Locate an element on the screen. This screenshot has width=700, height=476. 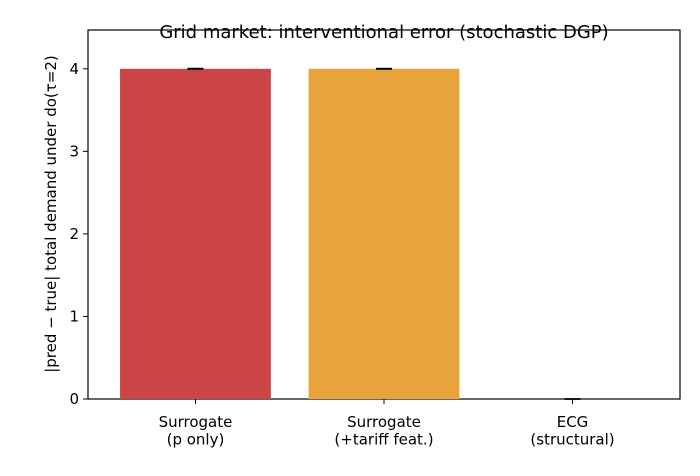
y-axis-label: |pred − true| total demand under do(τ=2) is located at coordinates (51, 214).